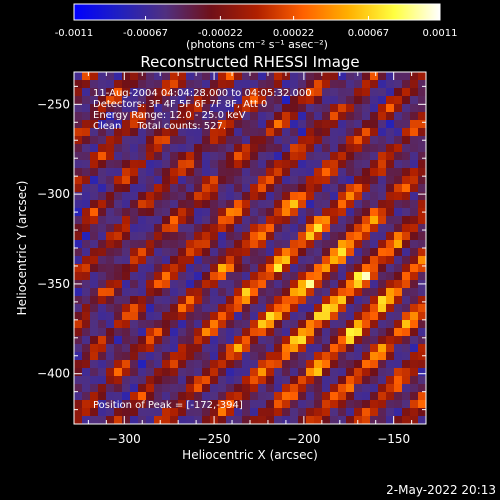 The height and width of the screenshot is (500, 500). Describe the element at coordinates (257, 12) in the screenshot. I see `colorbar-frame` at that location.